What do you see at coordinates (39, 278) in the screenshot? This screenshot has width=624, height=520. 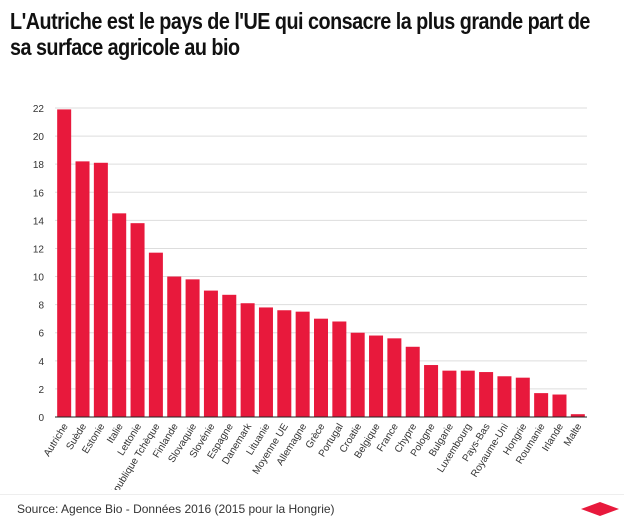 I see `y-tick-label: 10` at bounding box center [39, 278].